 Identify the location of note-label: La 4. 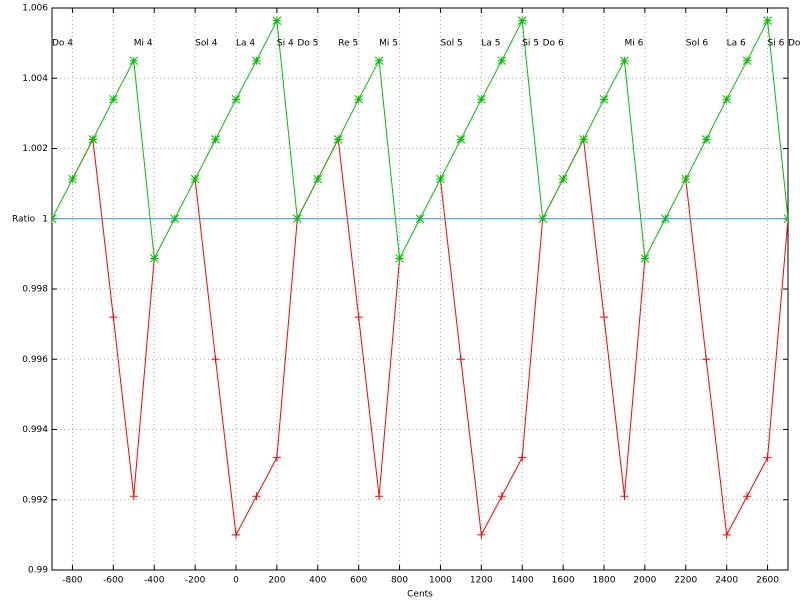
(245, 44).